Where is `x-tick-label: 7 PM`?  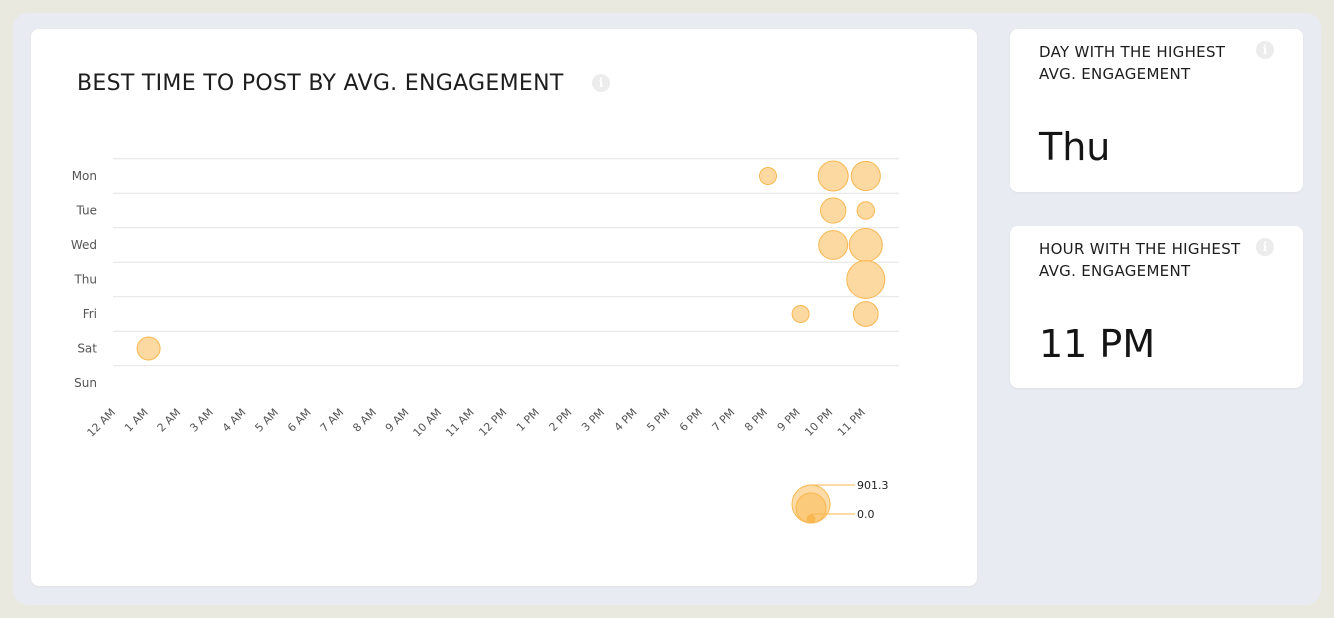 x-tick-label: 7 PM is located at coordinates (724, 420).